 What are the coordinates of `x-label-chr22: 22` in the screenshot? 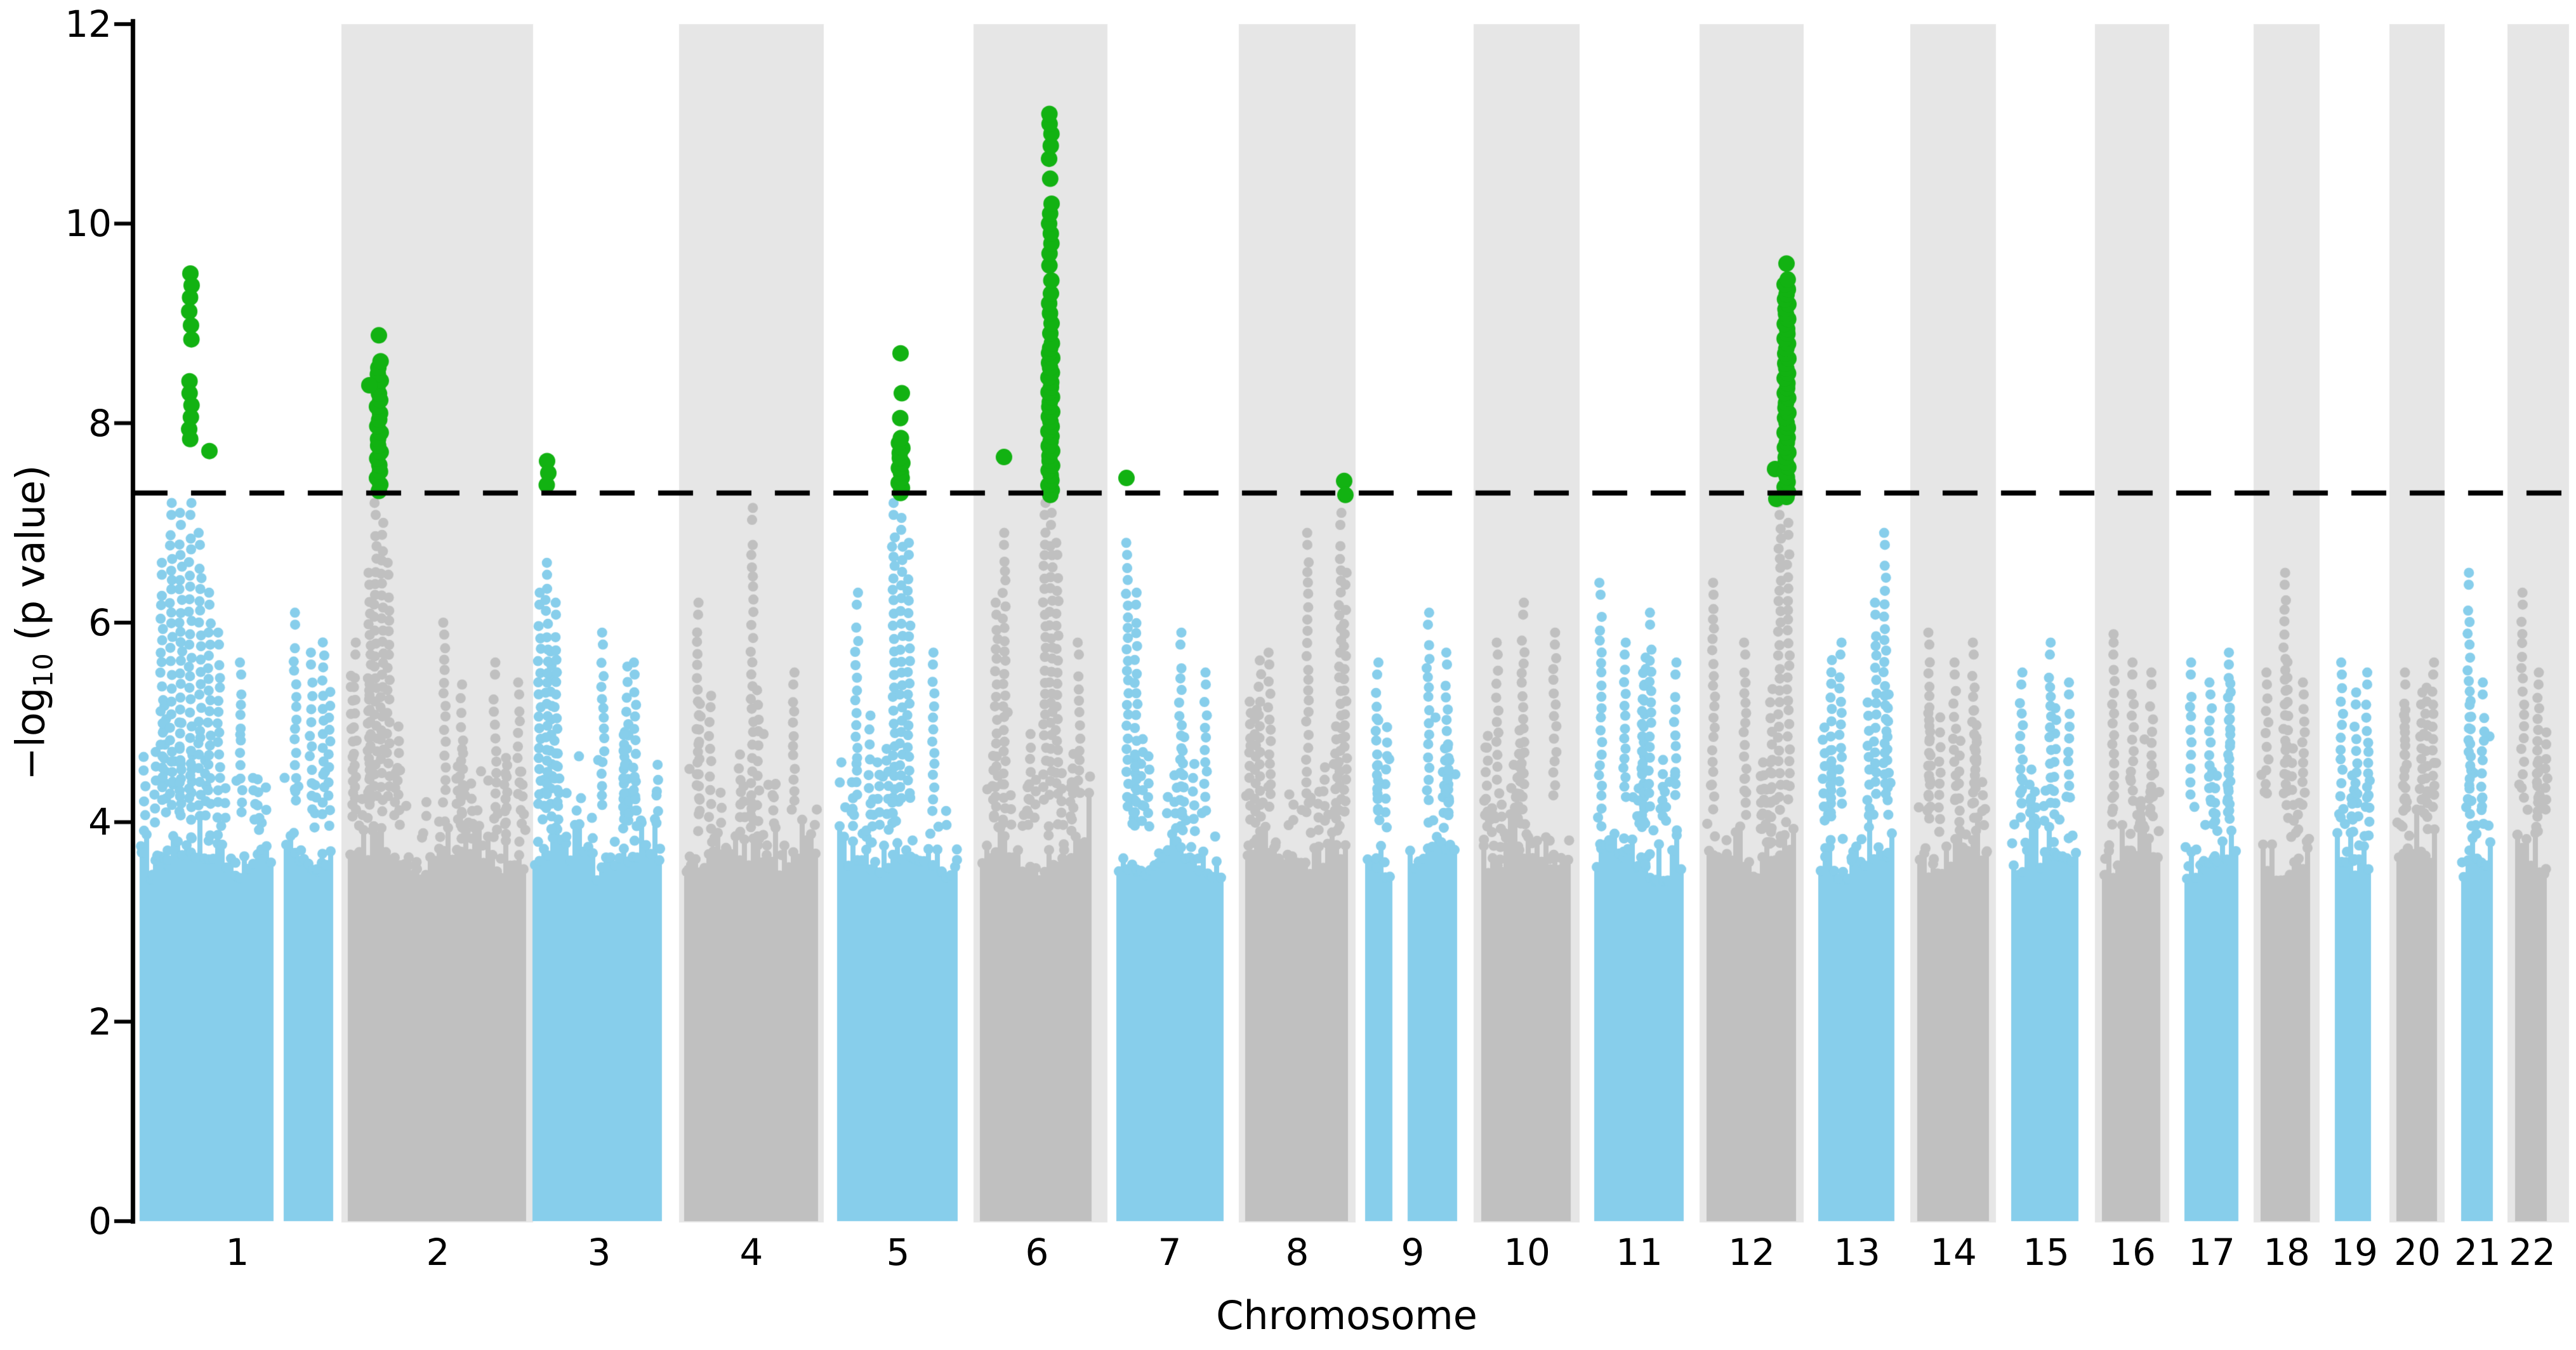 It's located at (2532, 1252).